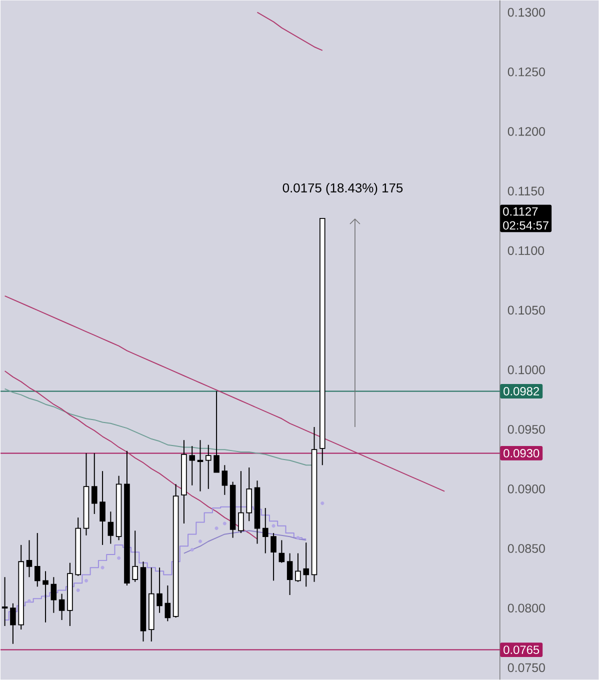 Image resolution: width=599 pixels, height=680 pixels. Describe the element at coordinates (527, 369) in the screenshot. I see `y-tick-label: 0.1000` at that location.